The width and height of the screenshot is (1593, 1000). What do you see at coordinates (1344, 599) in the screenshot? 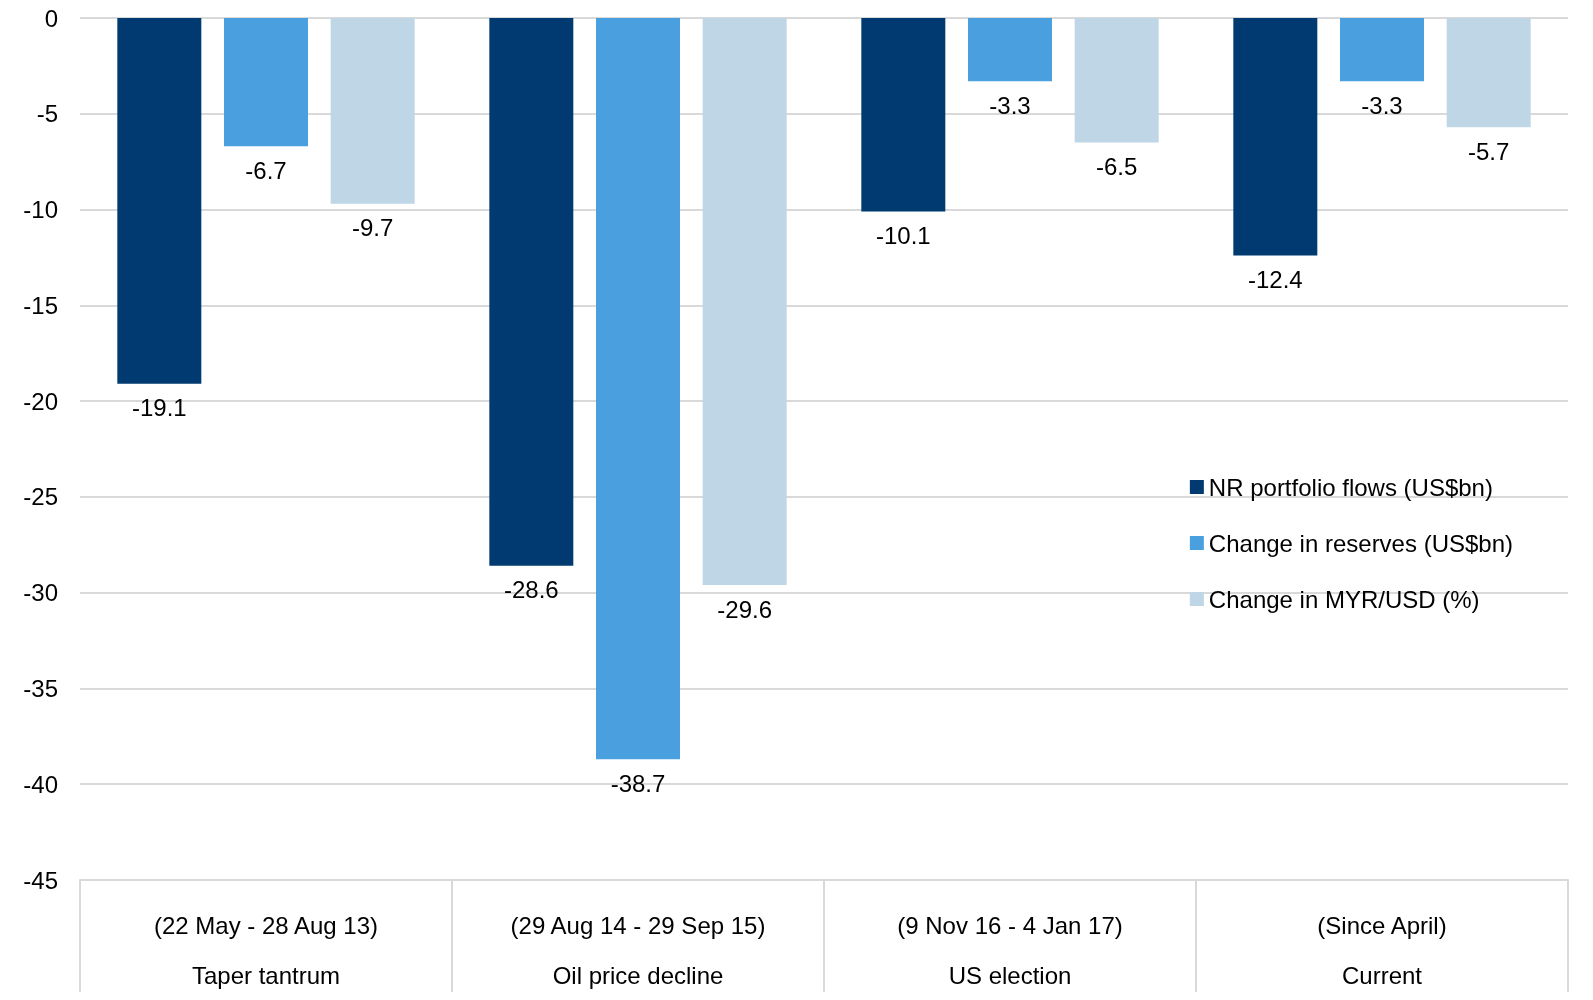
I see `legend-label: Change in MYR/USD (%)` at bounding box center [1344, 599].